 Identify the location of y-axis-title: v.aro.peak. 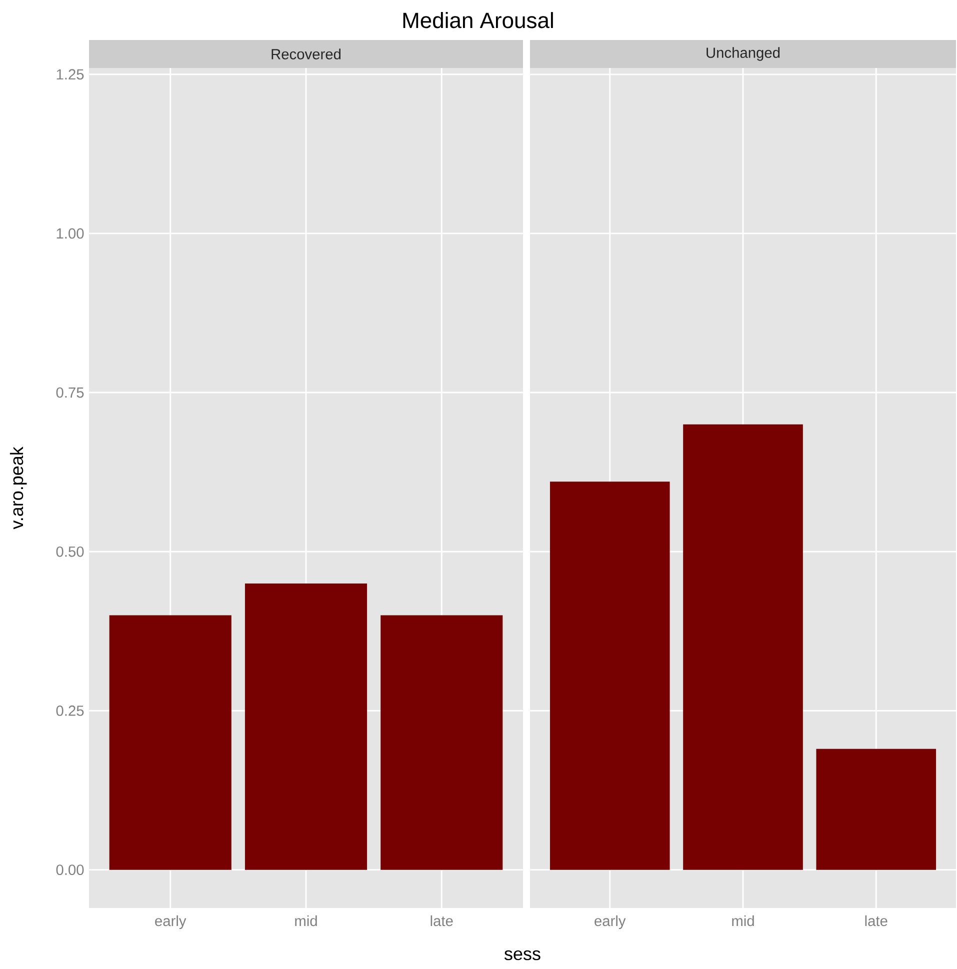
(18, 488).